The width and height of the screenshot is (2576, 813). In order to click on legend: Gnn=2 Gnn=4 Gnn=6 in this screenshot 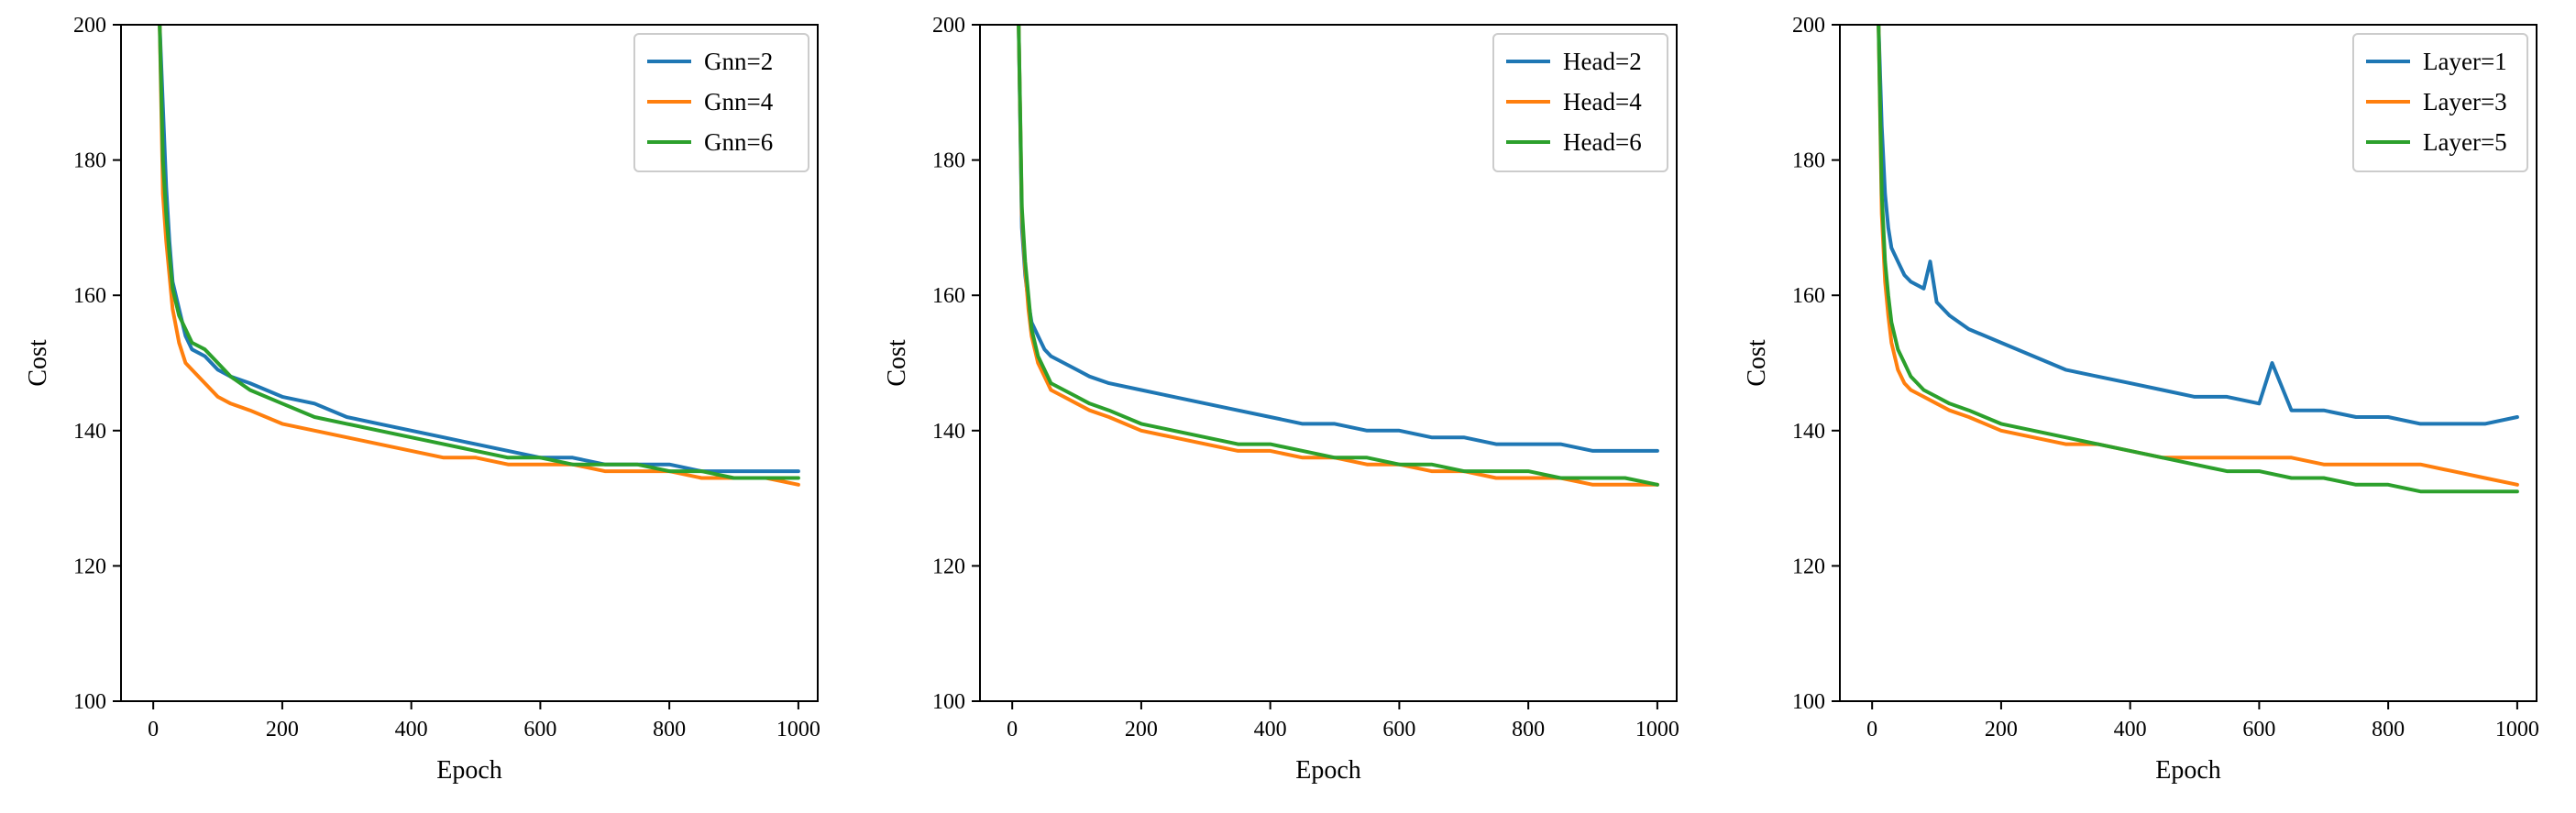, I will do `click(721, 102)`.